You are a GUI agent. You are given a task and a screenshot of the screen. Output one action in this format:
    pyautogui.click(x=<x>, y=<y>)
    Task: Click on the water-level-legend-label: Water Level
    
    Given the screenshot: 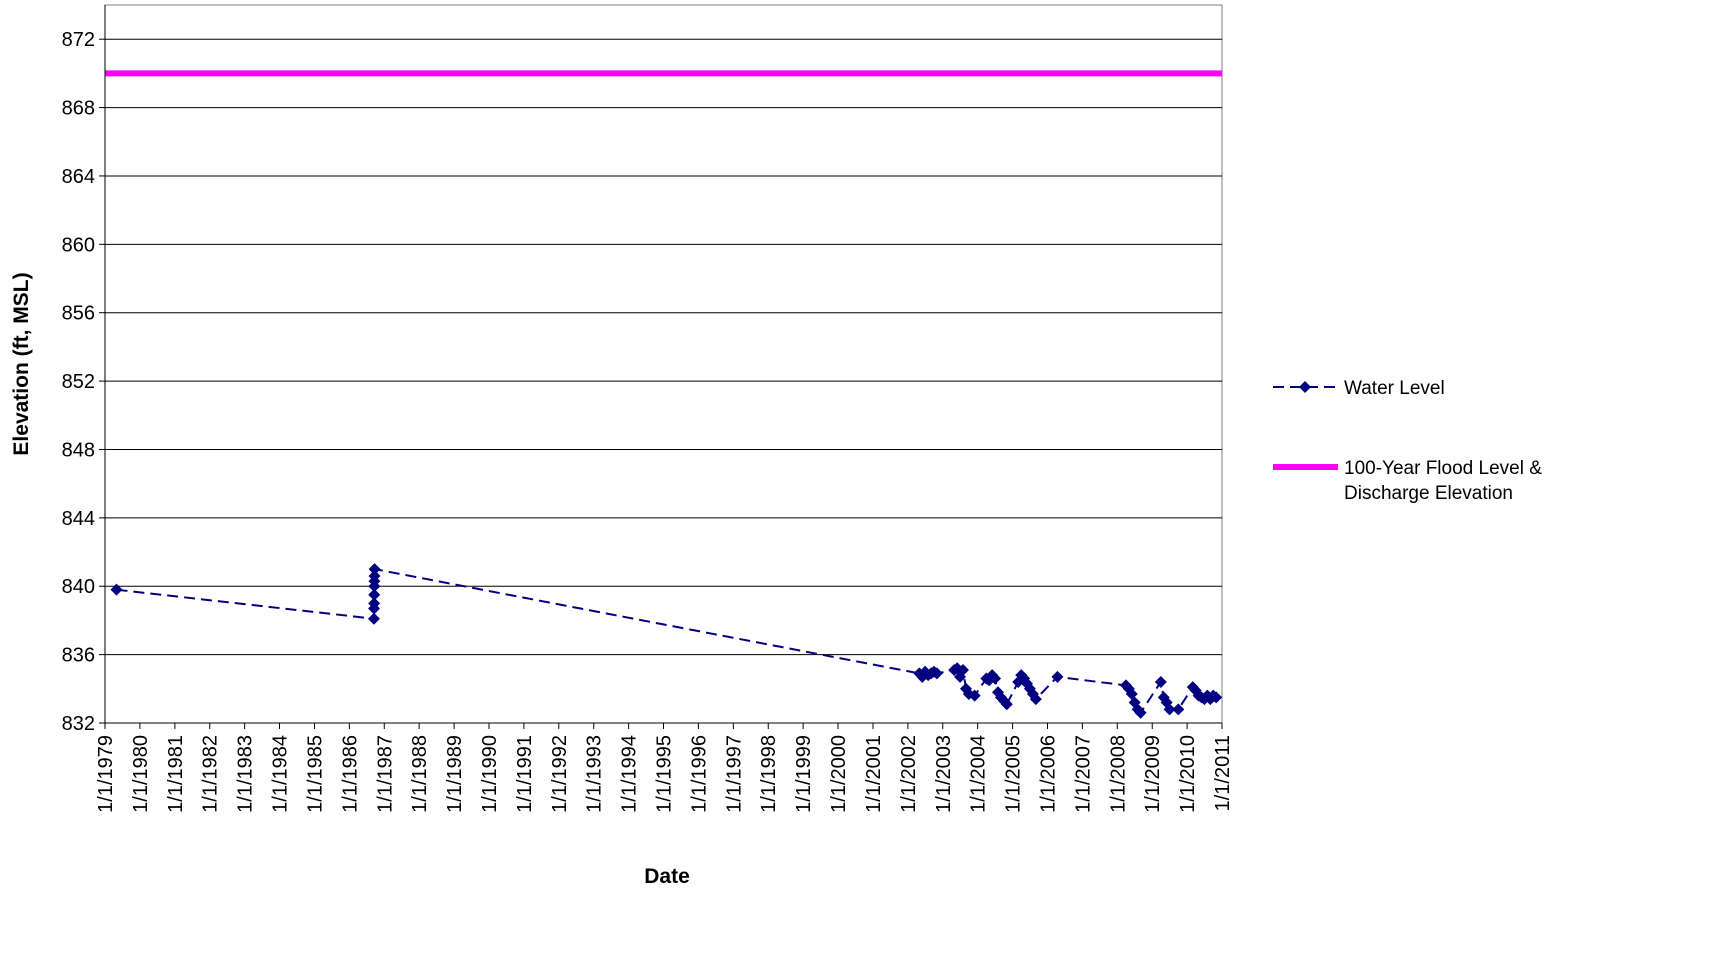 What is the action you would take?
    pyautogui.click(x=1394, y=388)
    